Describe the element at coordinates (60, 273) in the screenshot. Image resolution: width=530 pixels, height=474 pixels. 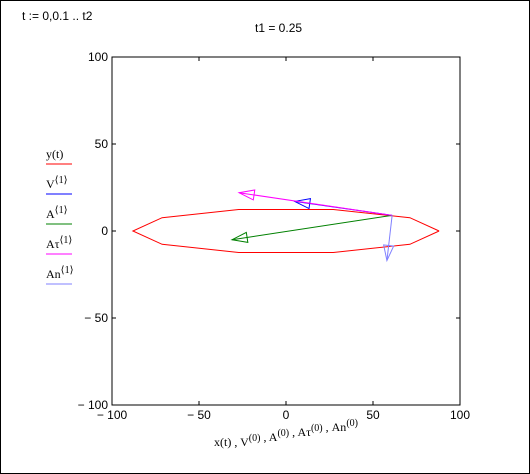
I see `legend-label: An⟨1⟩` at that location.